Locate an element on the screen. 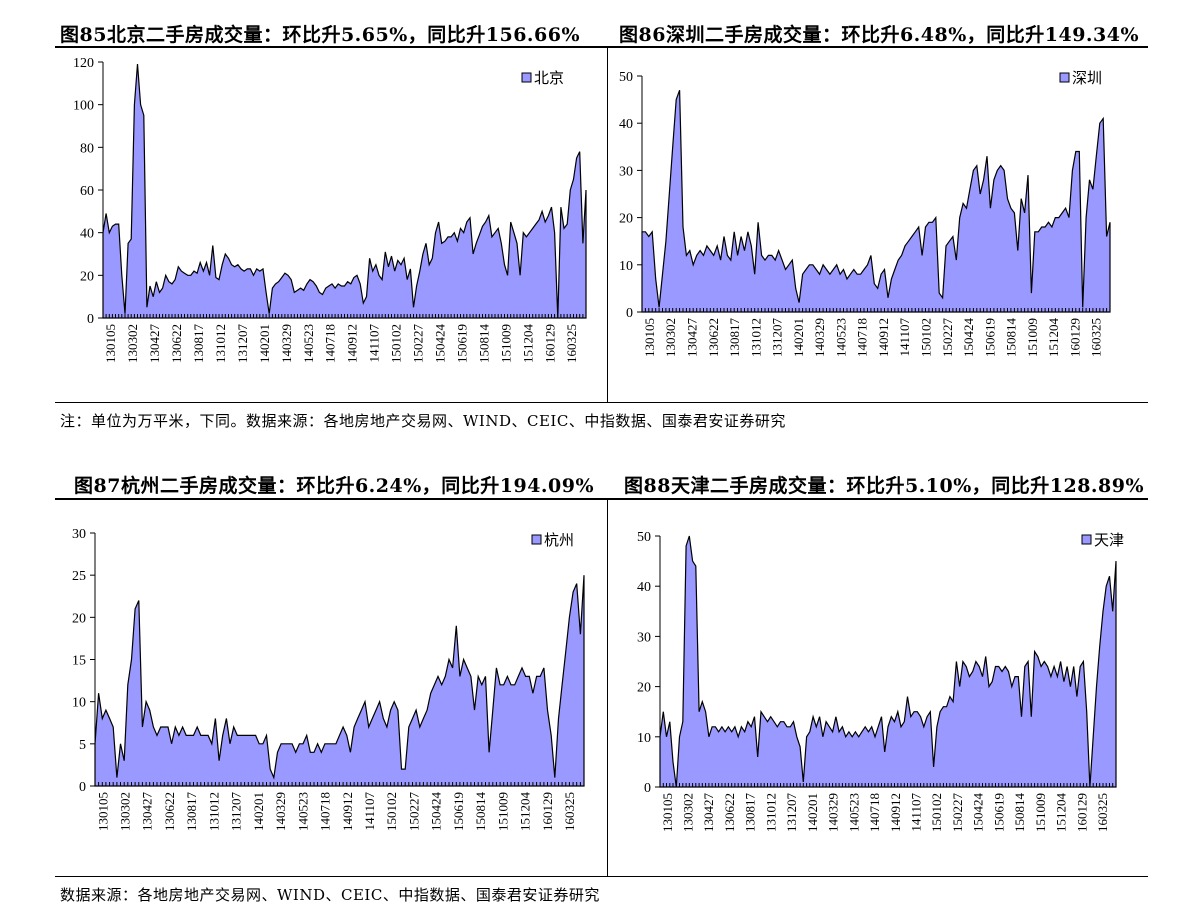 This screenshot has width=1191, height=924. tianjin-x-minor-ticks is located at coordinates (888, 785).